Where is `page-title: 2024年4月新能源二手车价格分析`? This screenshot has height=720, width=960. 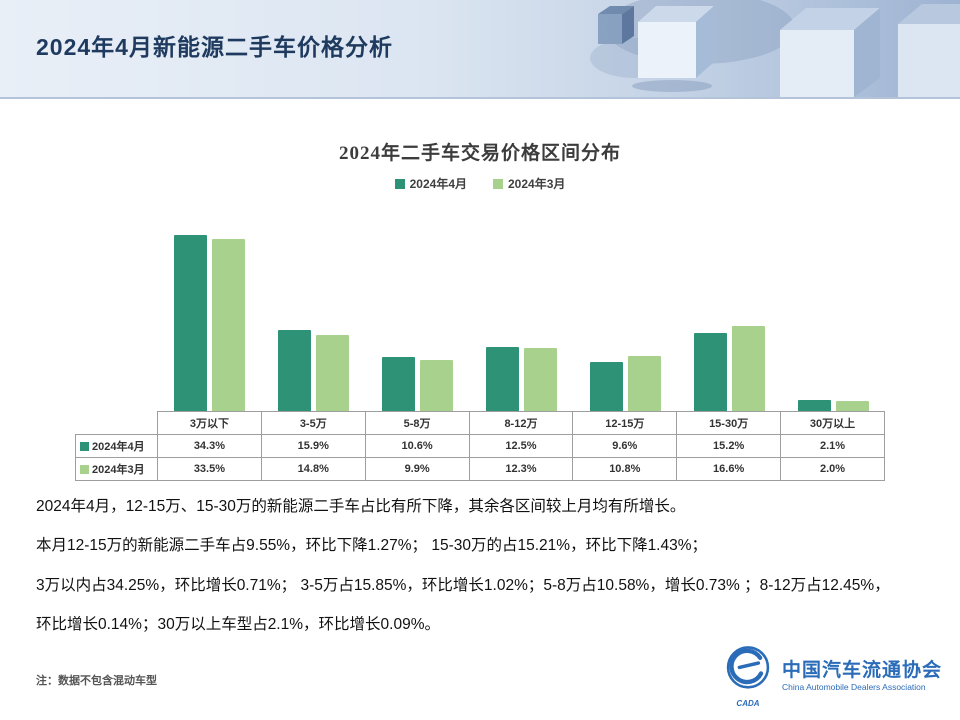
page-title: 2024年4月新能源二手车价格分析 is located at coordinates (214, 47).